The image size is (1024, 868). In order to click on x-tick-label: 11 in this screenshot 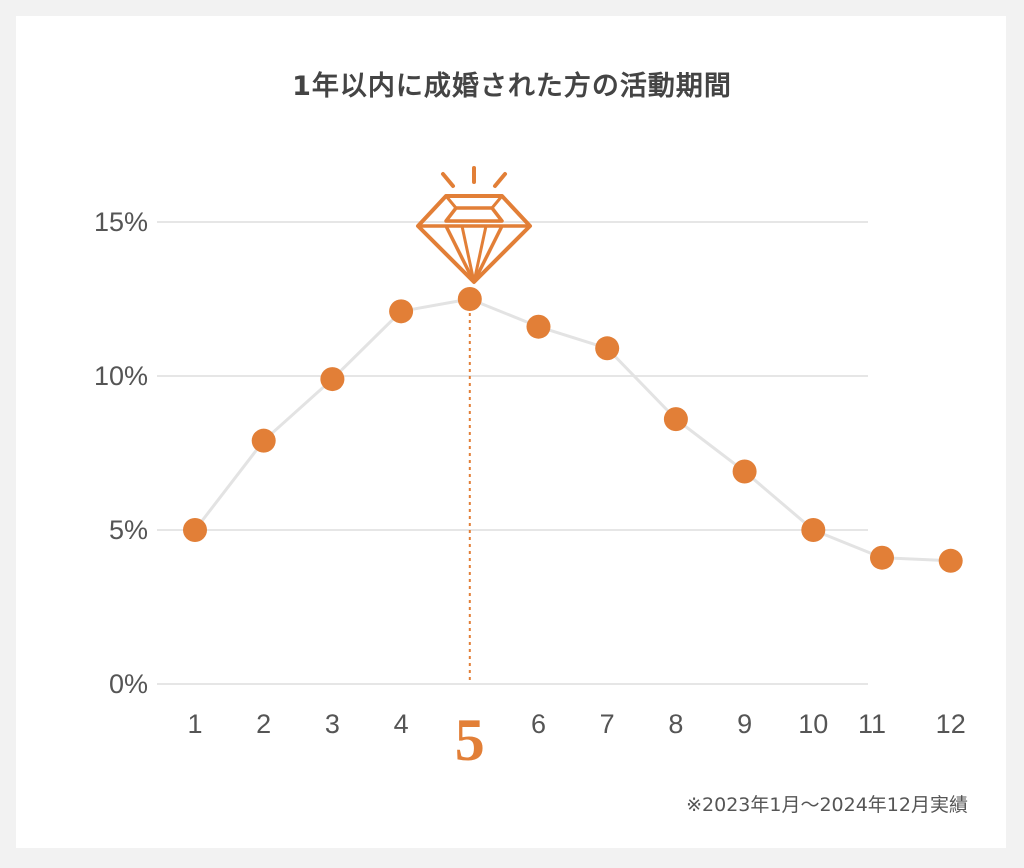, I will do `click(872, 724)`.